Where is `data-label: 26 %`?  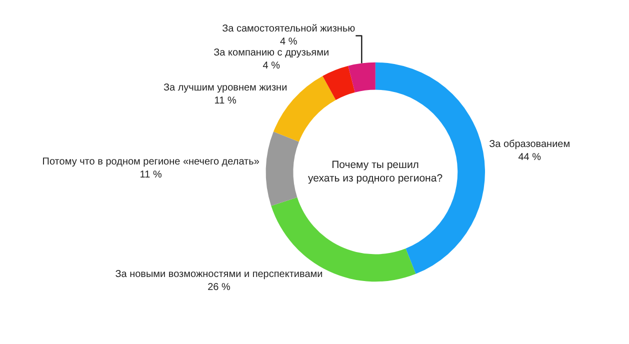 data-label: 26 % is located at coordinates (219, 288).